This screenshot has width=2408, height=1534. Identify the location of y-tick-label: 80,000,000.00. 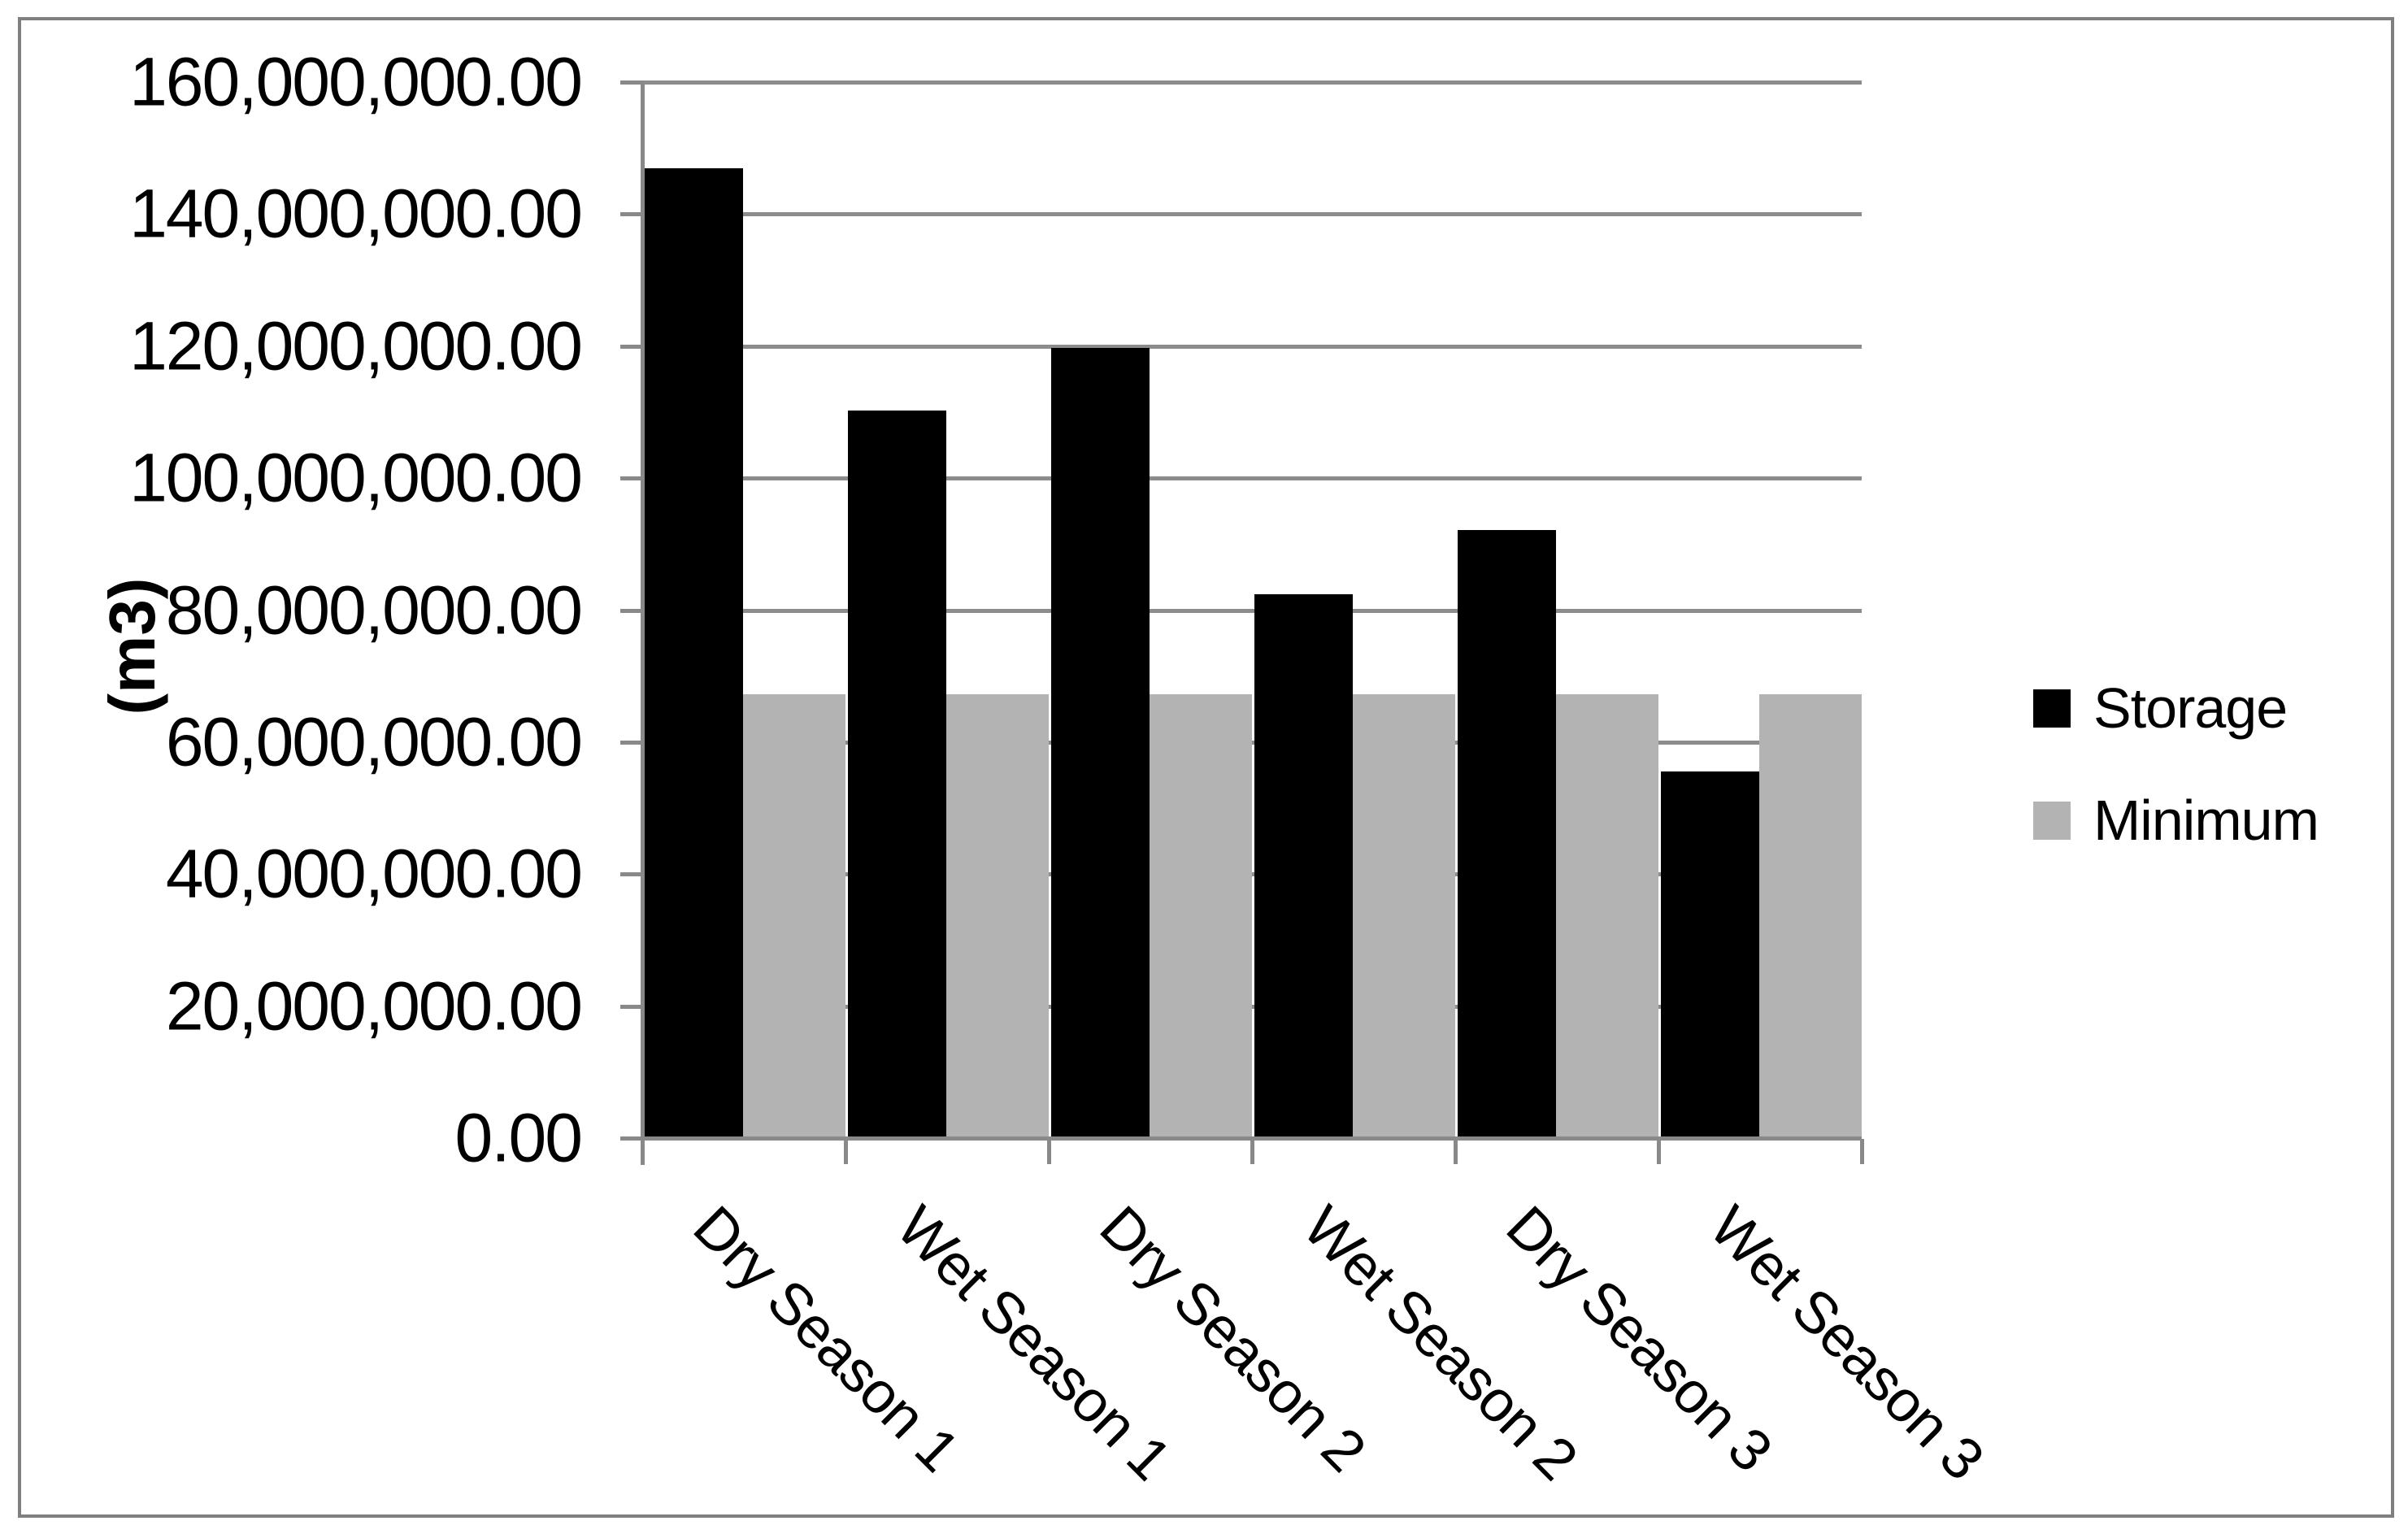
(374, 609).